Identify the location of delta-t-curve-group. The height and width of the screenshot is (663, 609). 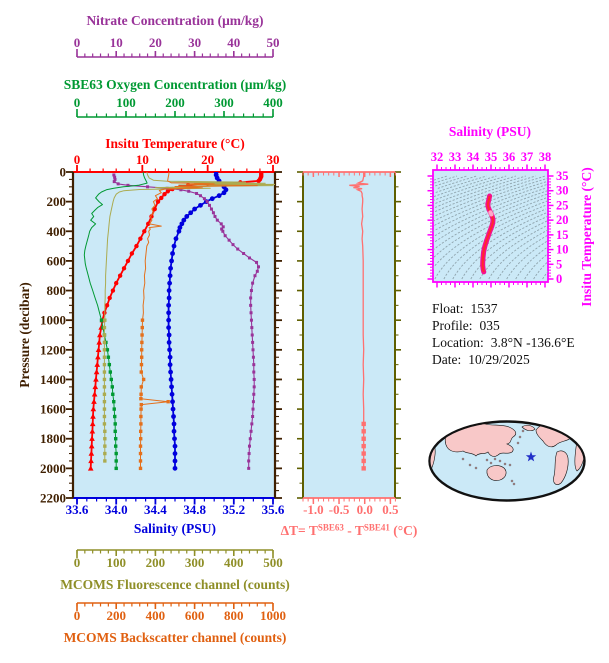
(359, 321).